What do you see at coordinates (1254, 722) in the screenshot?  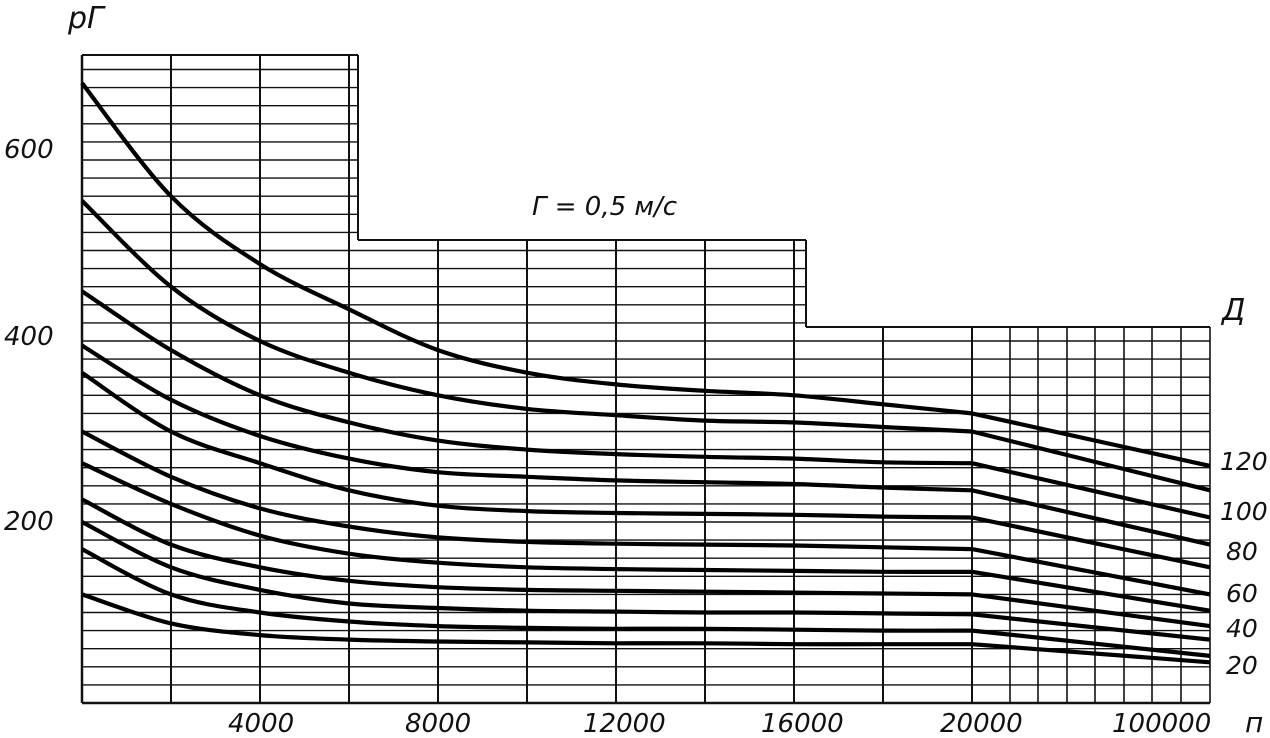 I see `x-axis-title: п` at bounding box center [1254, 722].